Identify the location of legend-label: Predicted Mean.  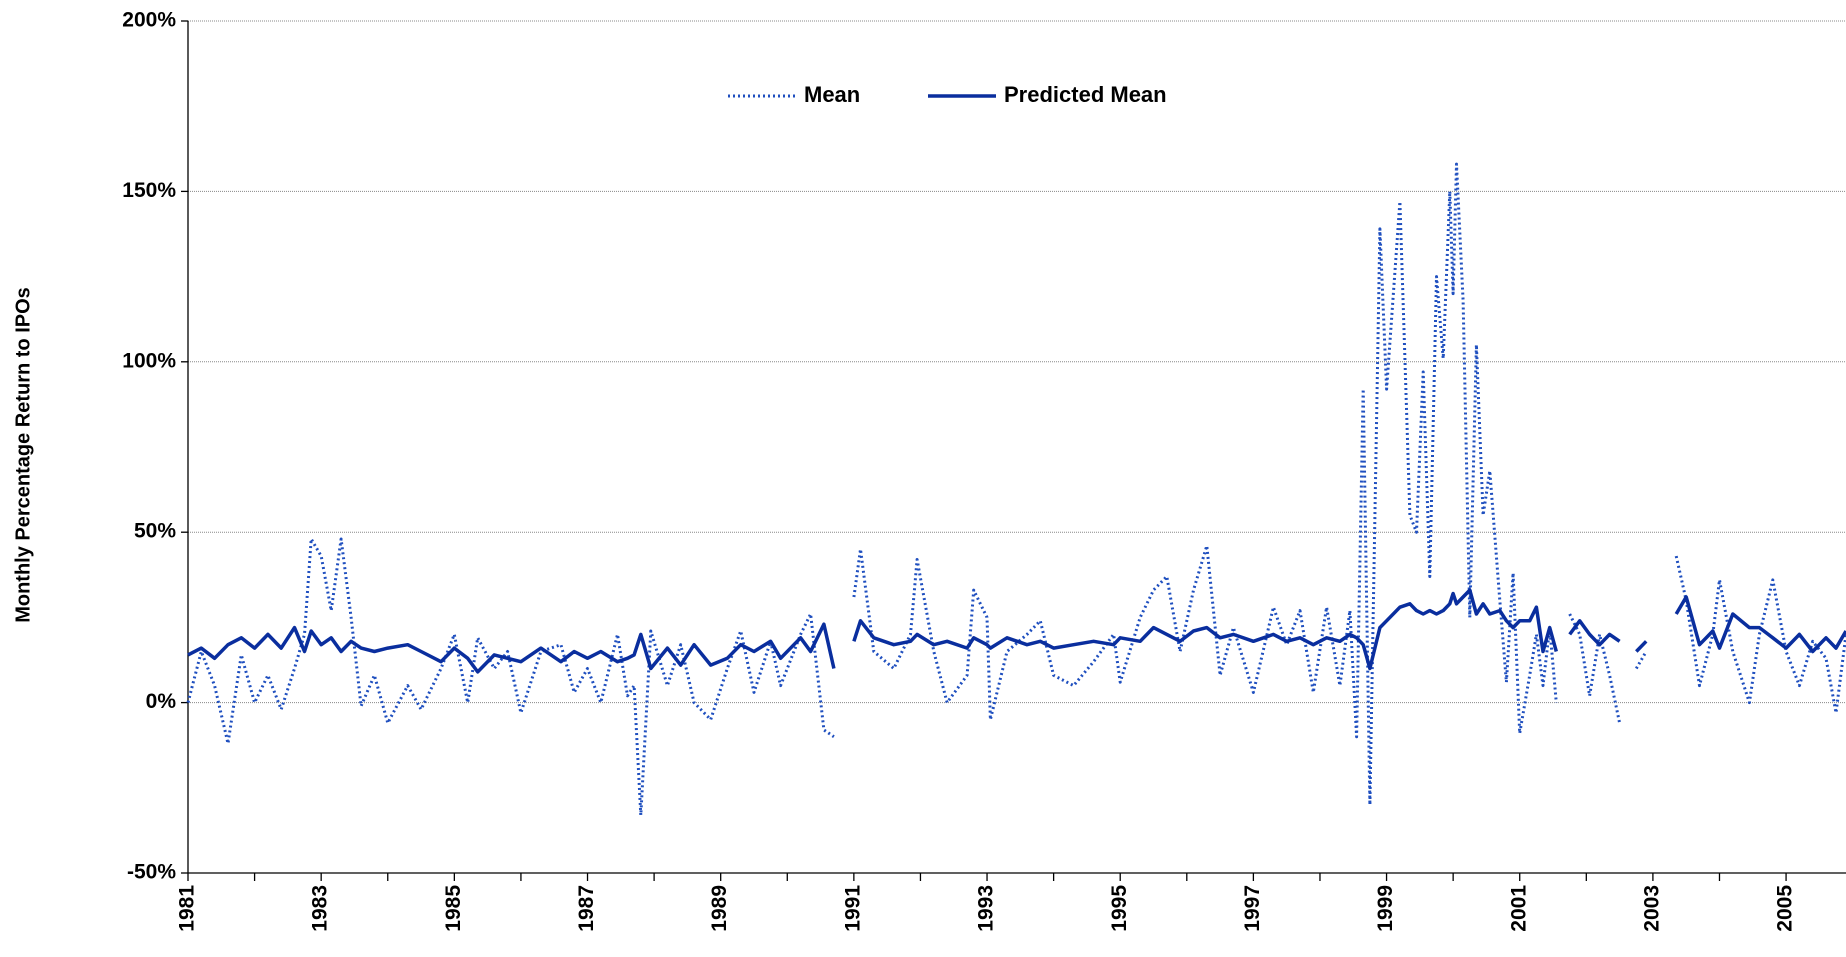
(1085, 94).